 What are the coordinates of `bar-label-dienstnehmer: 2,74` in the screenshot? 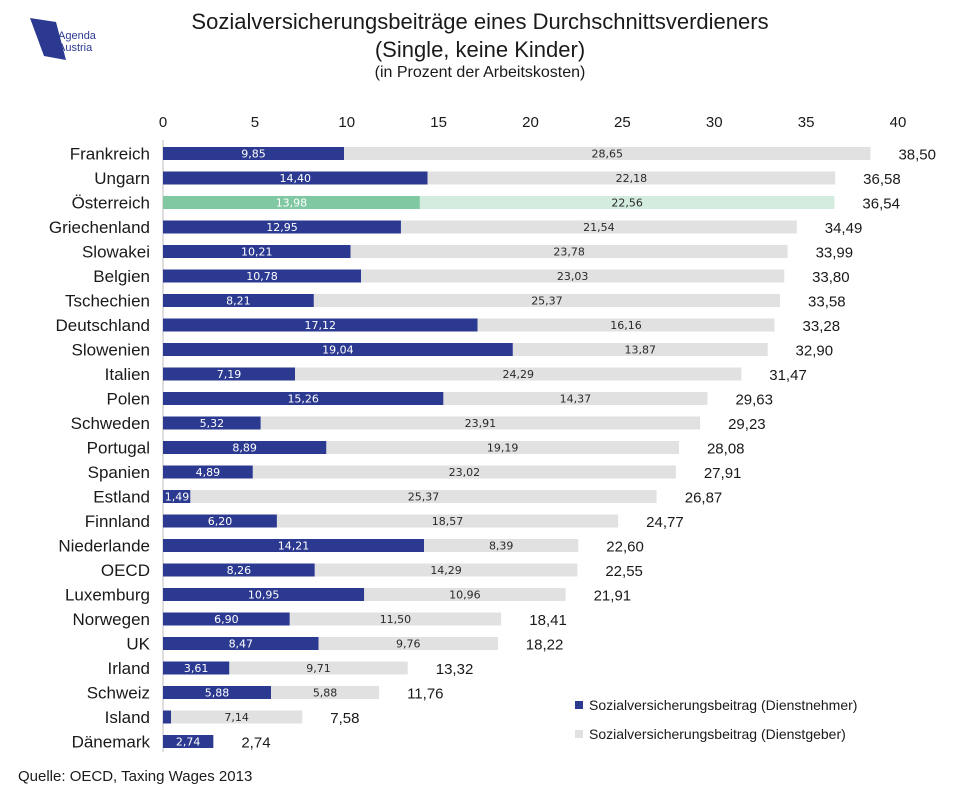 It's located at (188, 742).